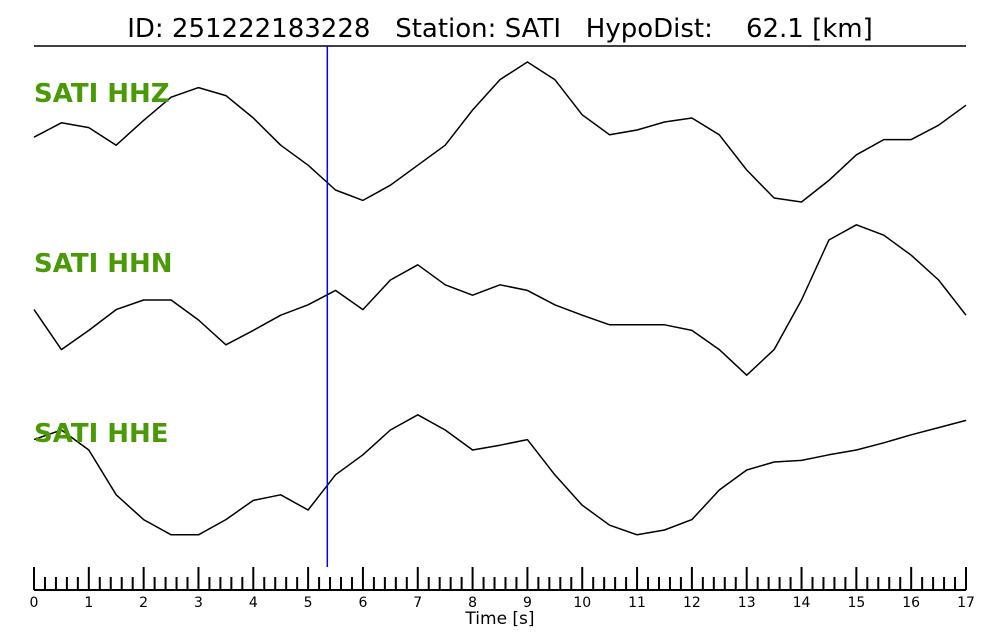 This screenshot has width=1000, height=640. I want to click on x-tick-label: 14, so click(802, 603).